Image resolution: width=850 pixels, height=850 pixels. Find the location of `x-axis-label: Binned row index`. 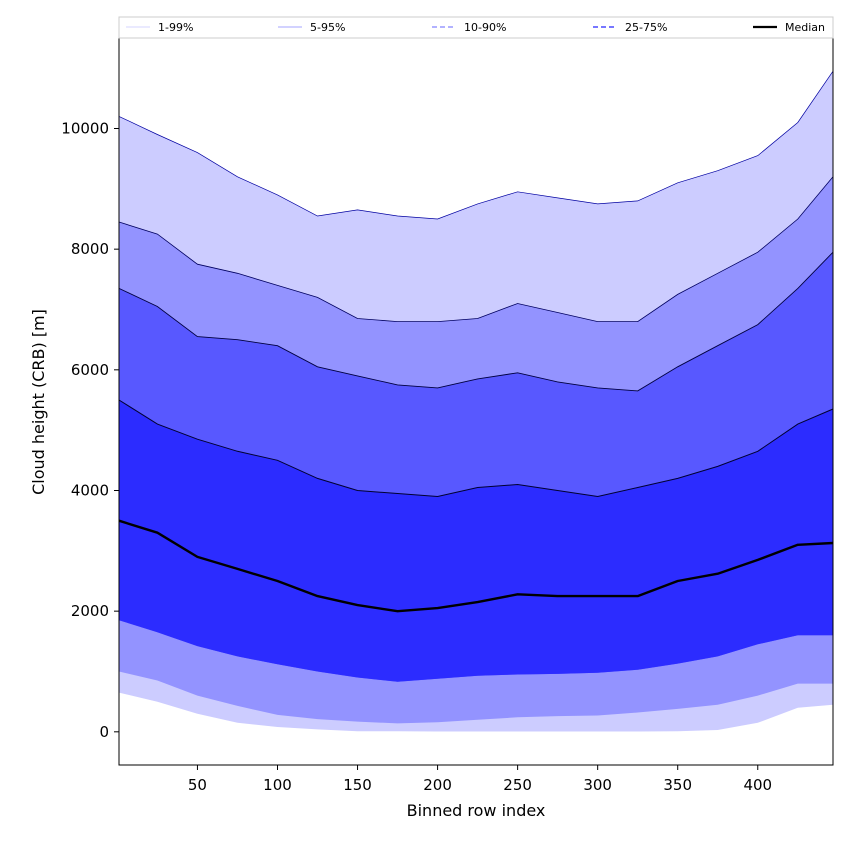

x-axis-label: Binned row index is located at coordinates (476, 810).